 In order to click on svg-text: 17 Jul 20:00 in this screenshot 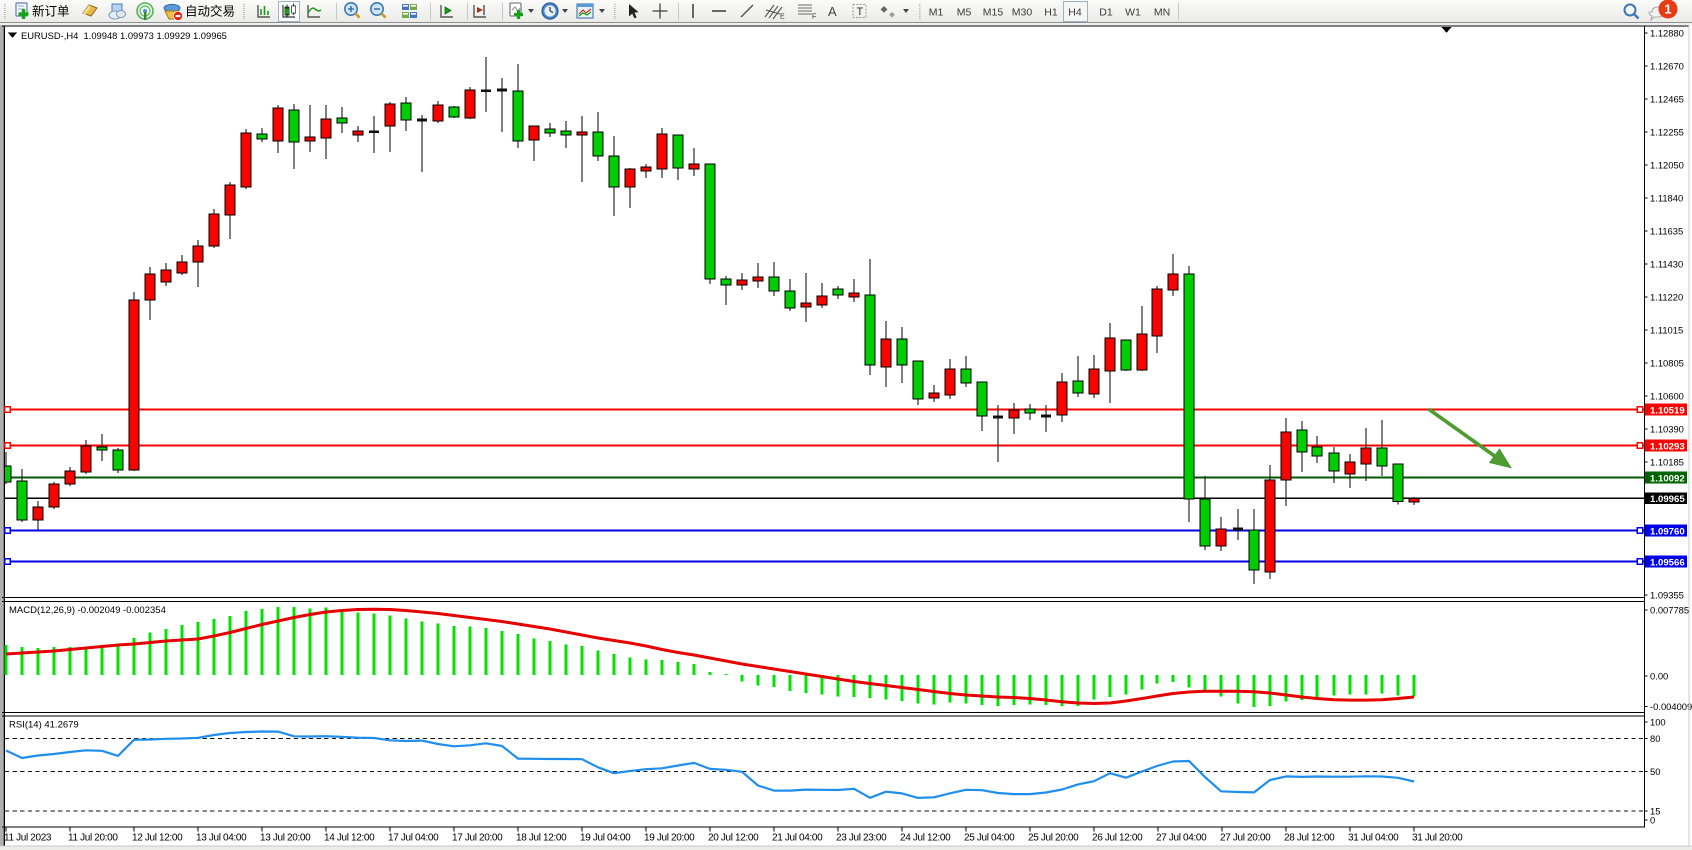, I will do `click(477, 837)`.